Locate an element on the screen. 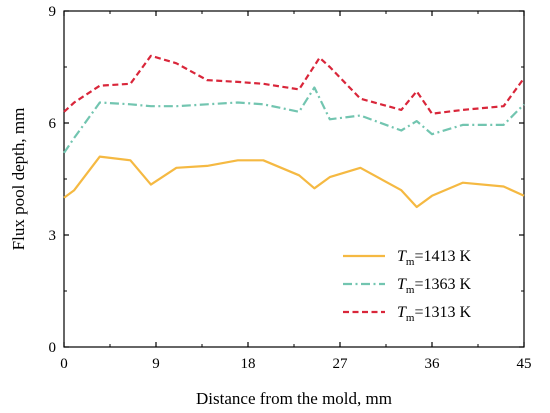 The height and width of the screenshot is (413, 550). x-tick-label: 9 is located at coordinates (156, 364).